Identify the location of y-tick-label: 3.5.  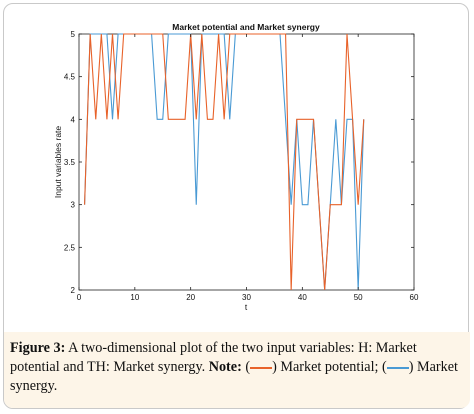
(70, 162).